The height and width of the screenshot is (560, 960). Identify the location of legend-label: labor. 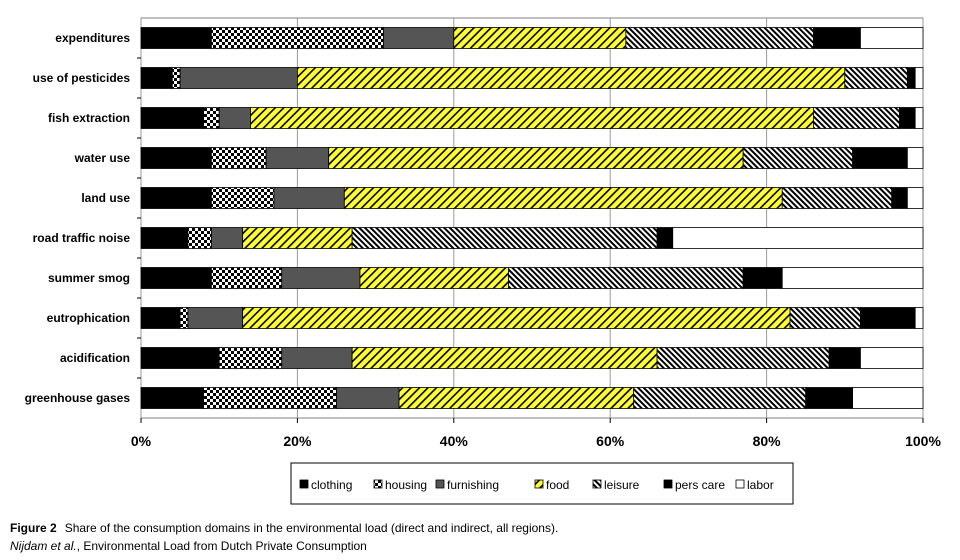
(760, 485).